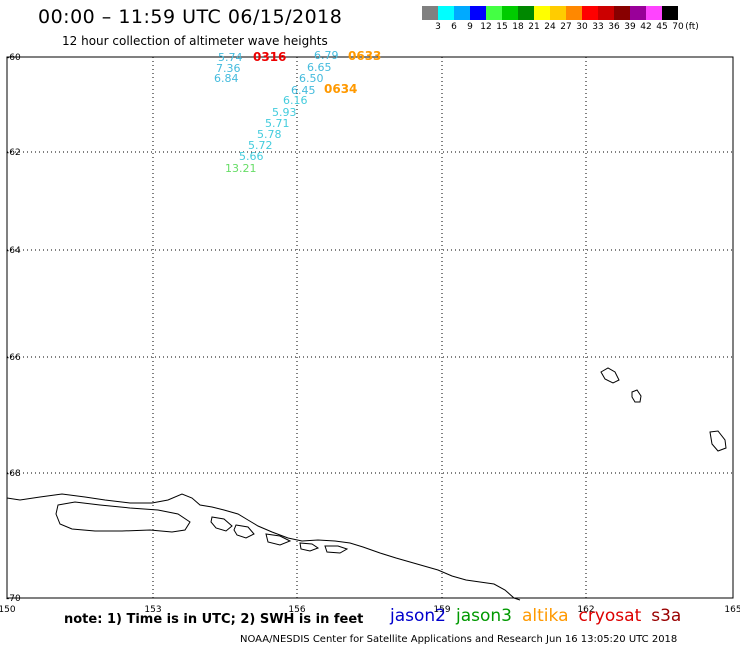 Image resolution: width=740 pixels, height=650 pixels. I want to click on satellite-jason2: jason2, so click(418, 616).